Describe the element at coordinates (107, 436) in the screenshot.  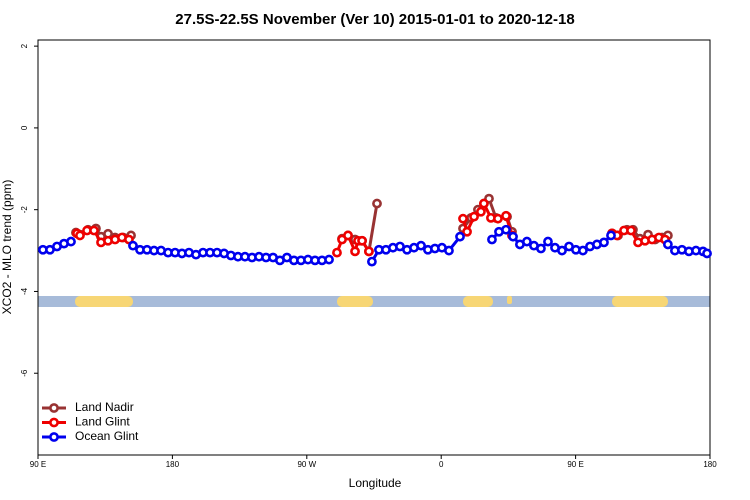
I see `legend-label: Ocean Glint` at that location.